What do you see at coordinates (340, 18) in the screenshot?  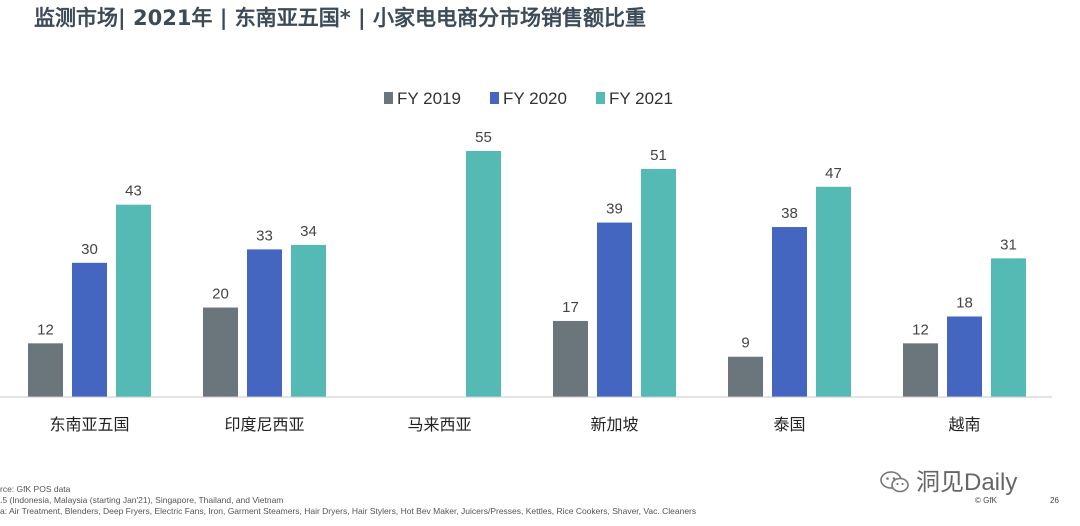 I see `page-title: 监测市场| 2021年 | 东南亚五国* | 小家电电商分市场销售额比重` at bounding box center [340, 18].